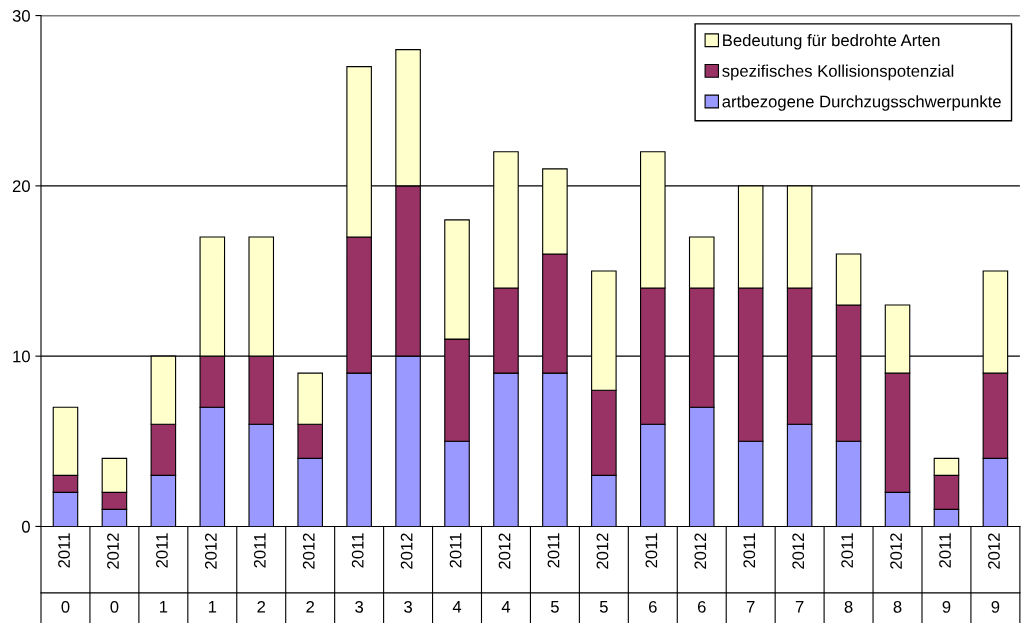  I want to click on category-label: 2012 7, so click(798, 573).